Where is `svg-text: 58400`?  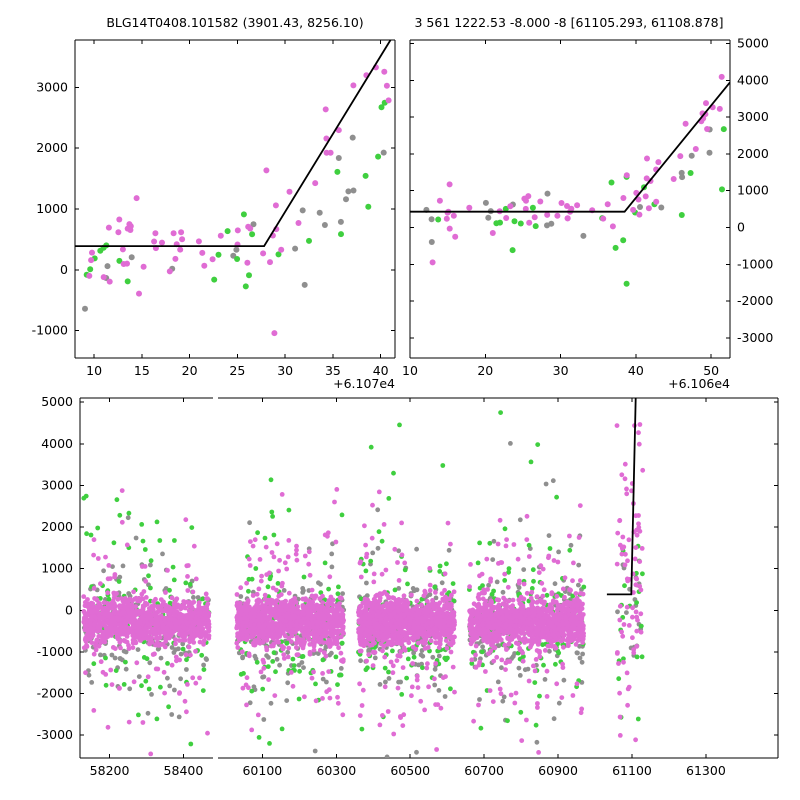 svg-text: 58400 is located at coordinates (184, 770).